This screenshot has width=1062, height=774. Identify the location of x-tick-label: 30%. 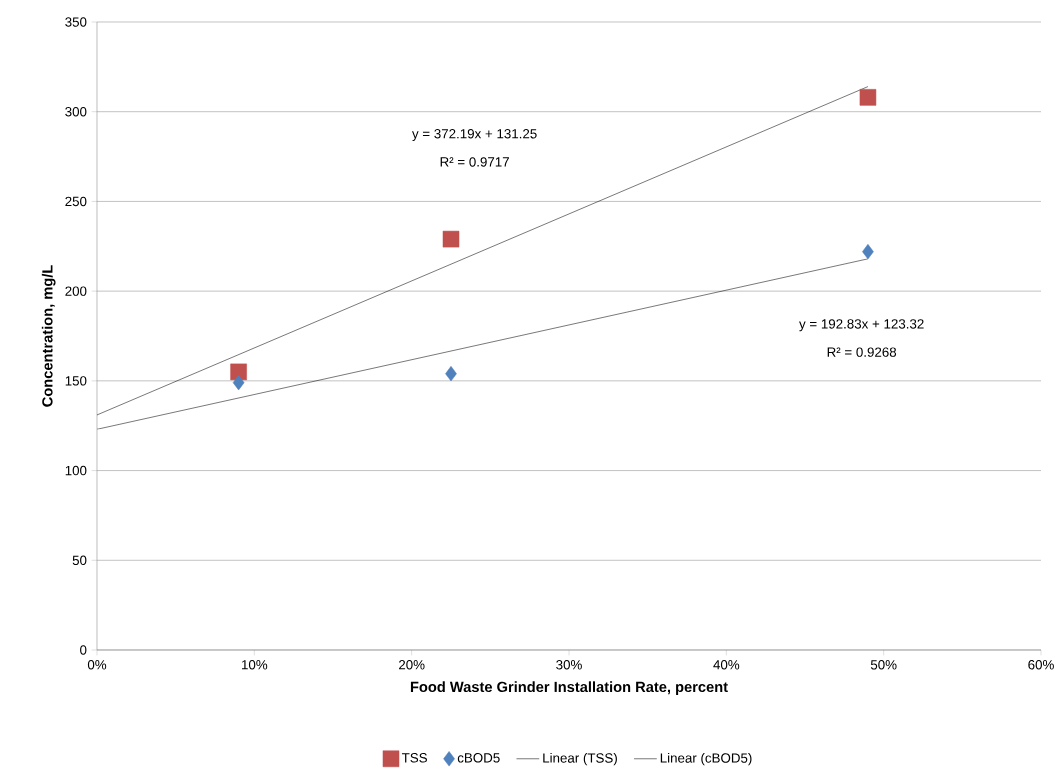
(569, 665).